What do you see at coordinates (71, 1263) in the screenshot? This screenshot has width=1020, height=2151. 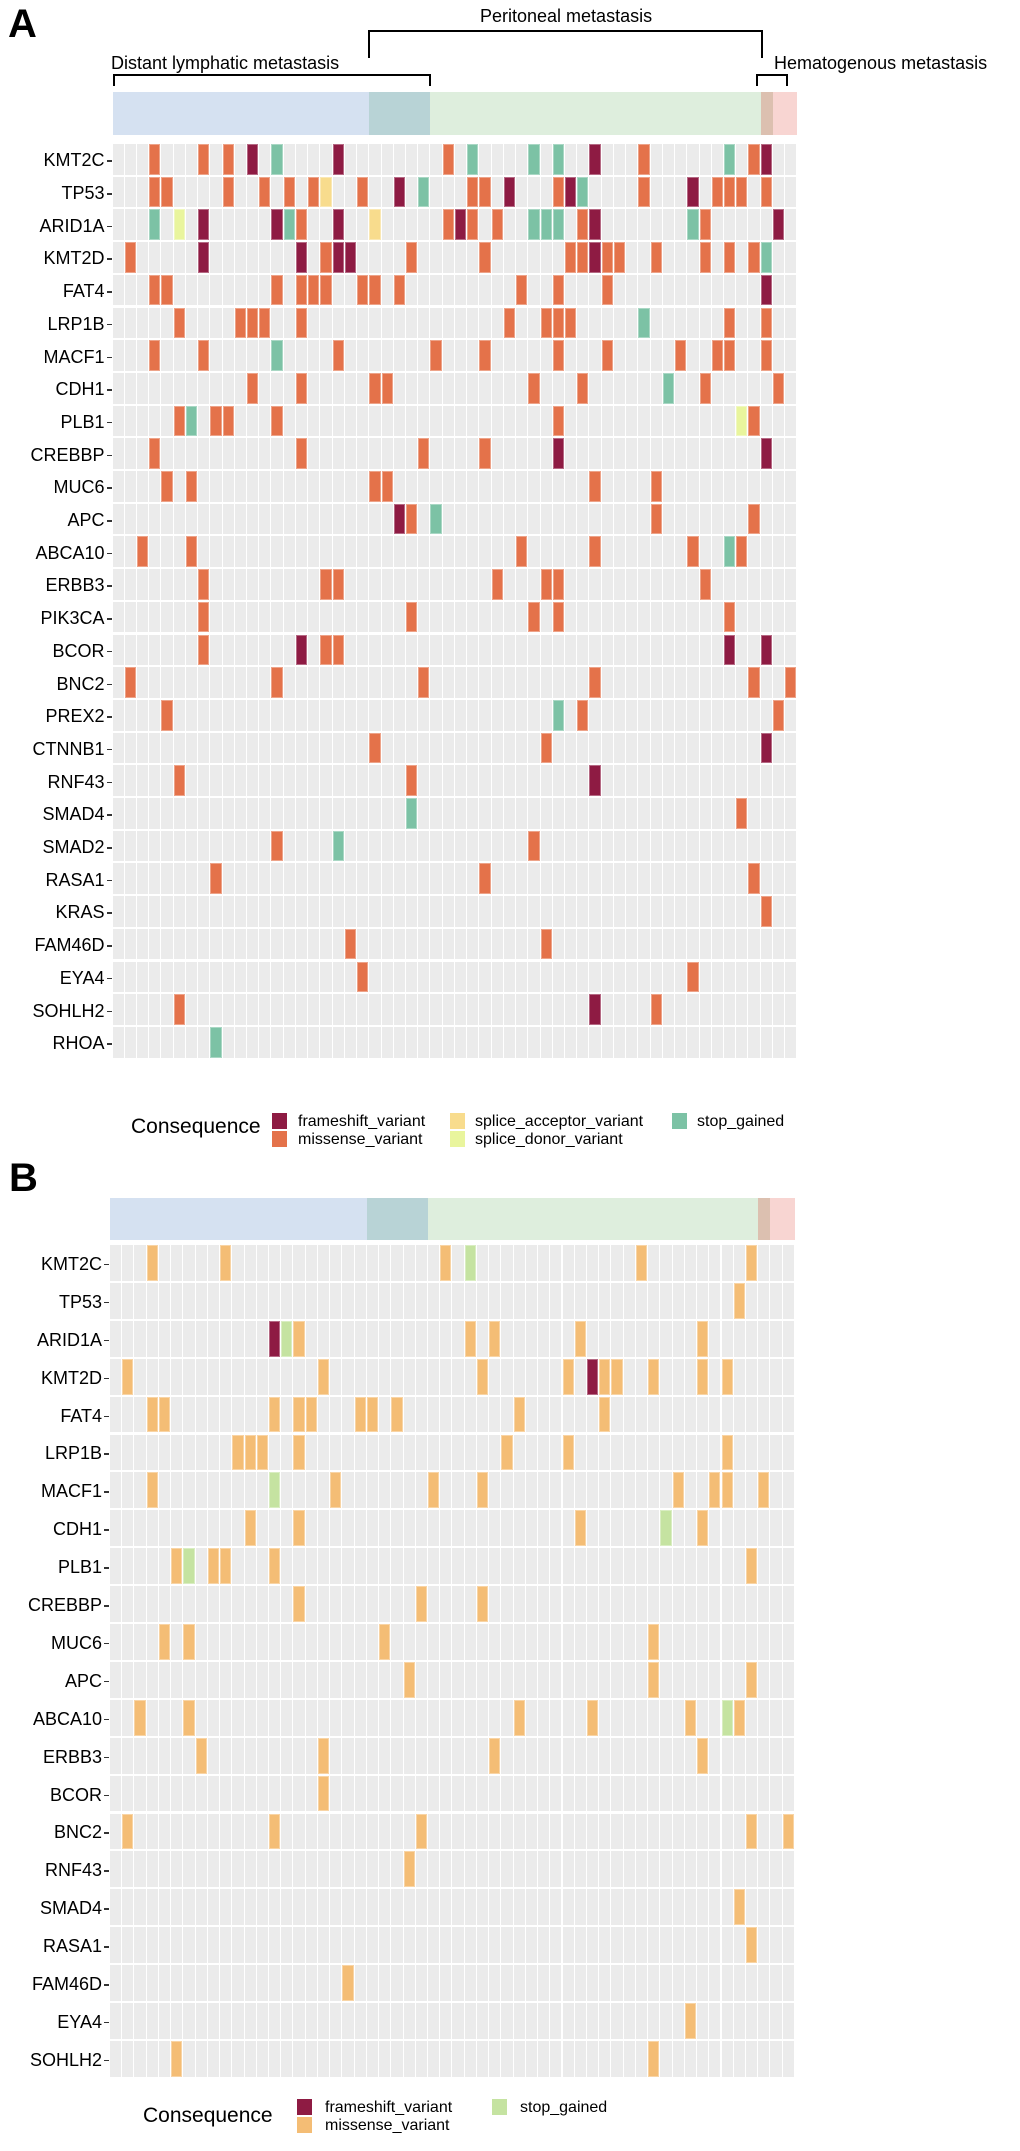 I see `gene-label: KMT2C` at bounding box center [71, 1263].